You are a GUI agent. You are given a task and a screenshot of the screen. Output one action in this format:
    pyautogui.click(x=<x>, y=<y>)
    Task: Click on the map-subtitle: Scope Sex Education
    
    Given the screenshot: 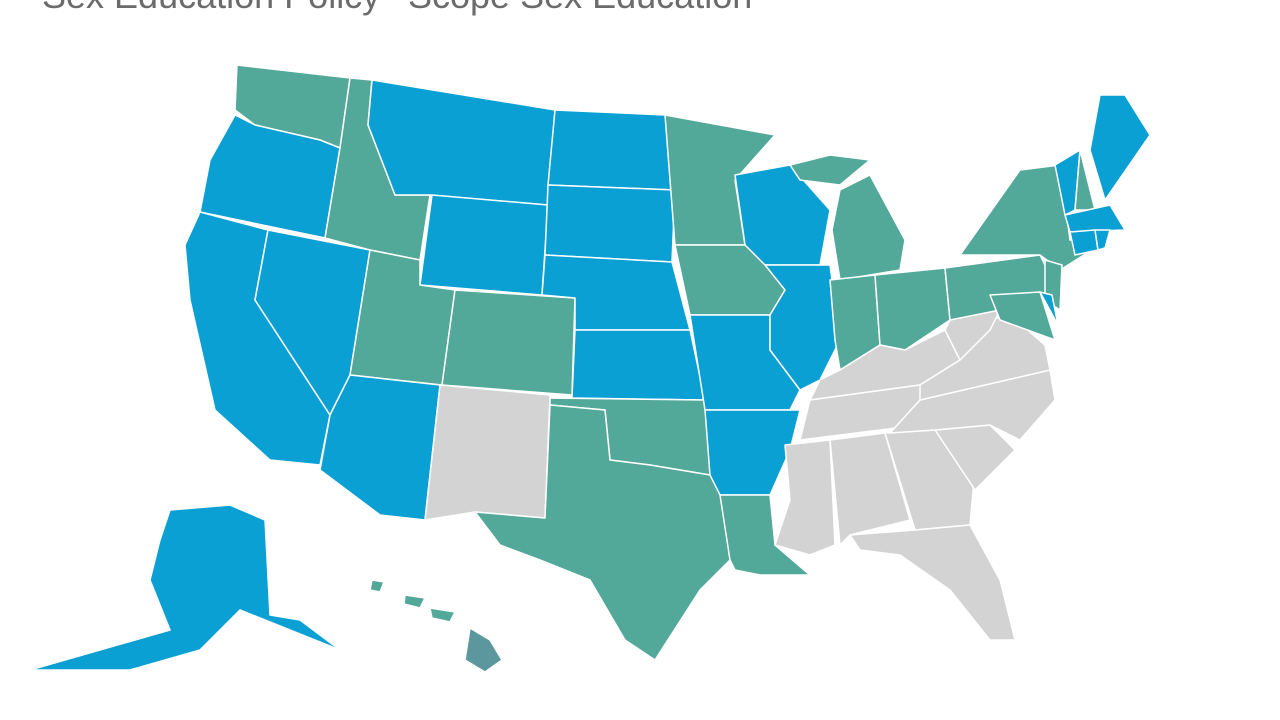 What is the action you would take?
    pyautogui.click(x=580, y=8)
    